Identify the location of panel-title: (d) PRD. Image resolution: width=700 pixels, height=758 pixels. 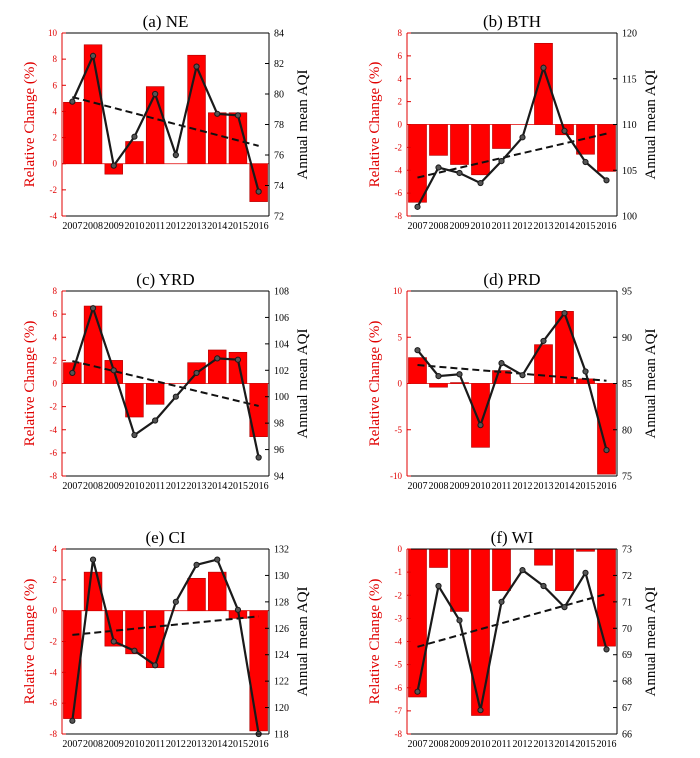
(511, 279).